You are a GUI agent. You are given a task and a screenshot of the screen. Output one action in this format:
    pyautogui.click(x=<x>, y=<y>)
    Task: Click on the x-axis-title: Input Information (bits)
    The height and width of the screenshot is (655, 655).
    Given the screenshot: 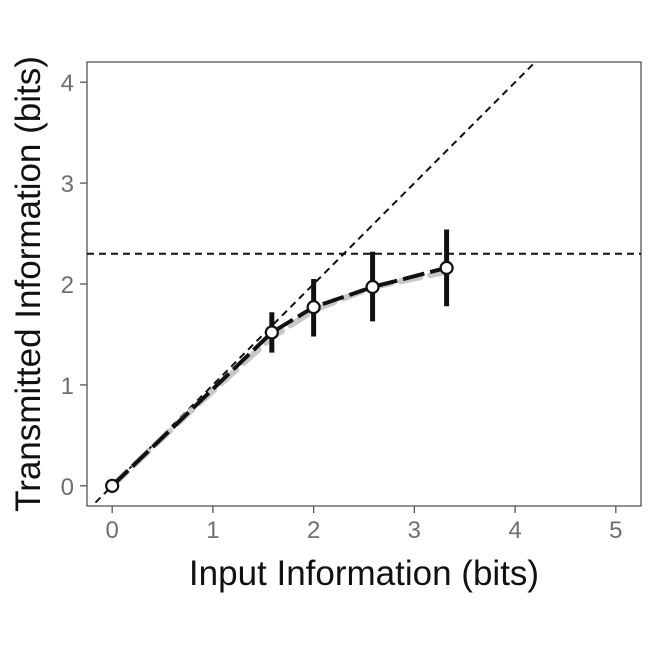 What is the action you would take?
    pyautogui.click(x=364, y=573)
    